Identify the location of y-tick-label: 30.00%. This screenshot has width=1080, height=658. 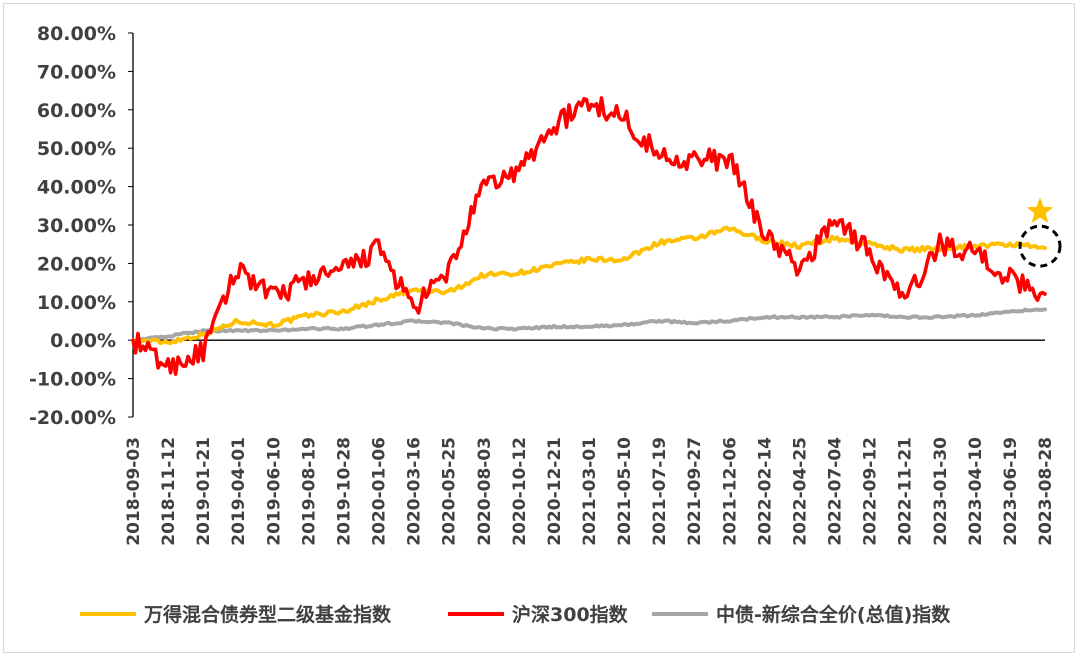
(76, 226).